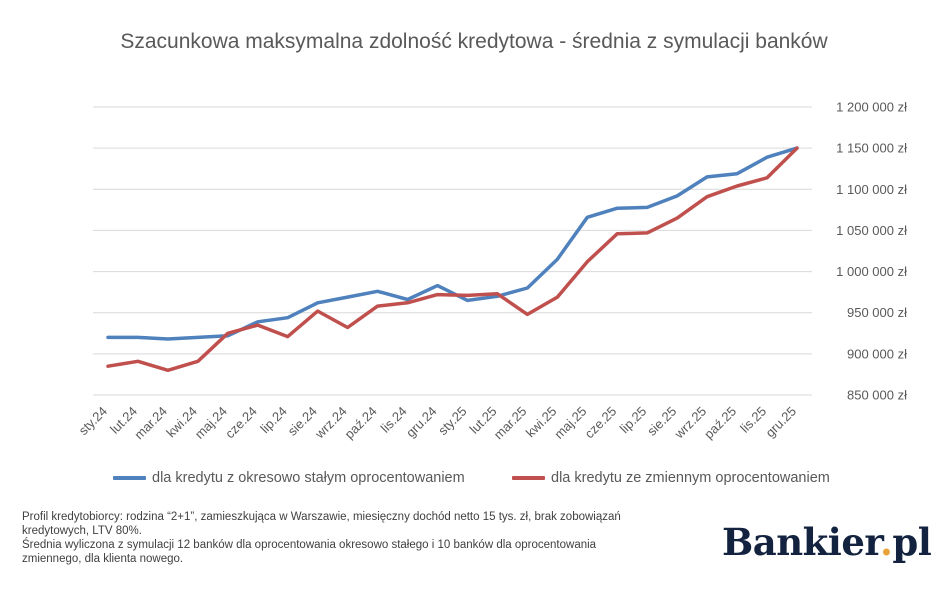 Image resolution: width=948 pixels, height=589 pixels. Describe the element at coordinates (690, 423) in the screenshot. I see `x-tick-label: wrz.25` at that location.